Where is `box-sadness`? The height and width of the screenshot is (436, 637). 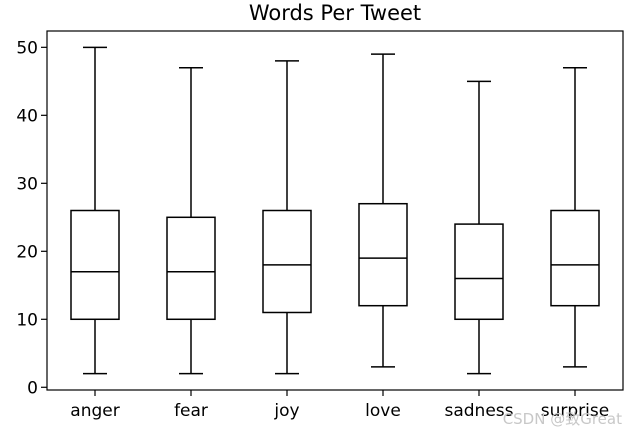
box-sadness is located at coordinates (479, 227).